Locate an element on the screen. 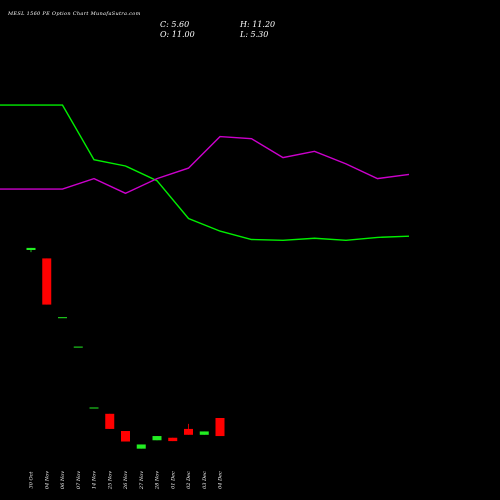 The width and height of the screenshot is (500, 500). x-tick-label: 26 Nov is located at coordinates (126, 480).